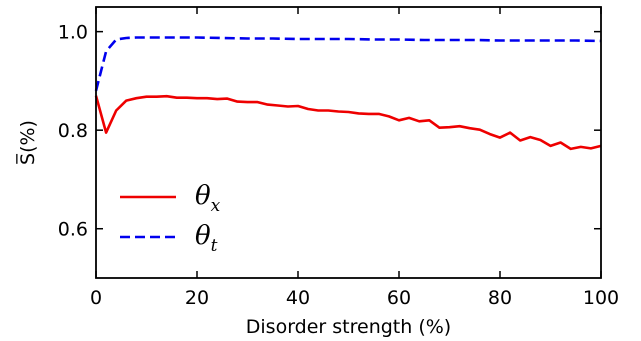 Image resolution: width=641 pixels, height=341 pixels. I want to click on legend-label-theta-t: θt, so click(206, 238).